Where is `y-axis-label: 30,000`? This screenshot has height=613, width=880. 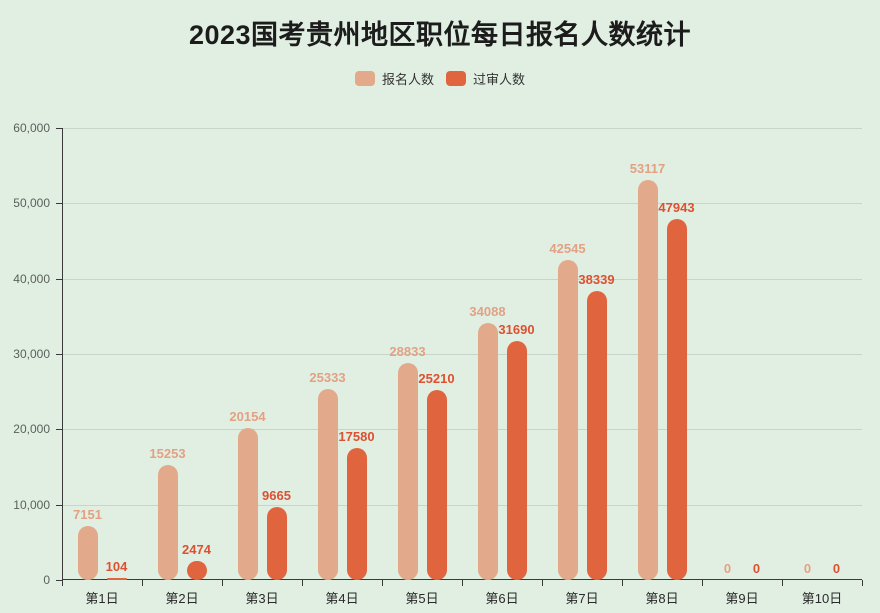
y-axis-label: 30,000 is located at coordinates (31, 354).